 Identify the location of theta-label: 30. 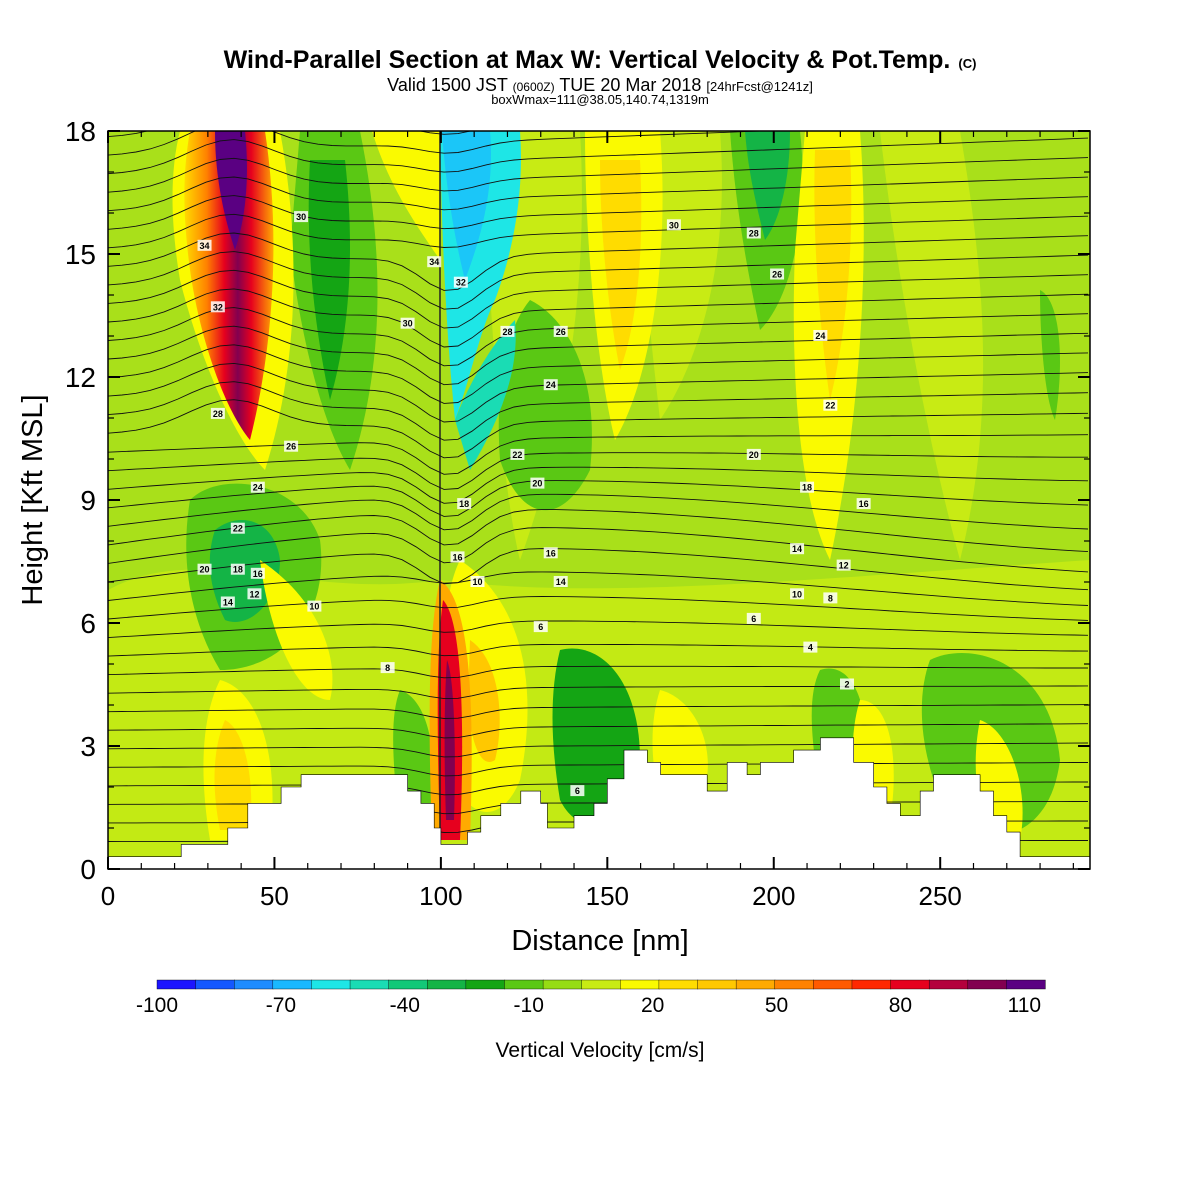
(673, 225).